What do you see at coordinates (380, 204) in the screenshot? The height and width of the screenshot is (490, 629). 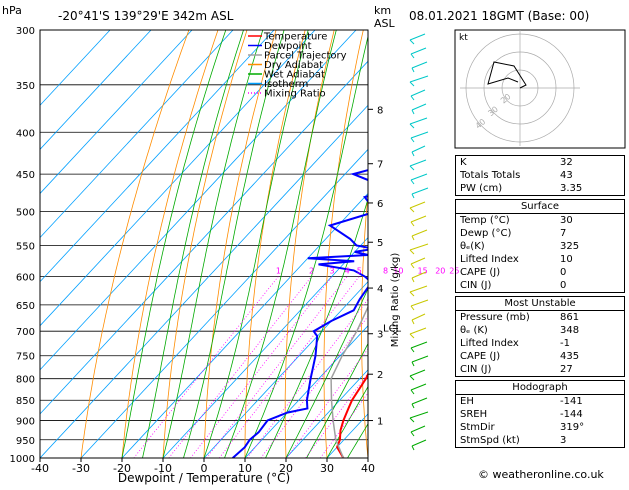 I see `km-tick-label: 6` at bounding box center [380, 204].